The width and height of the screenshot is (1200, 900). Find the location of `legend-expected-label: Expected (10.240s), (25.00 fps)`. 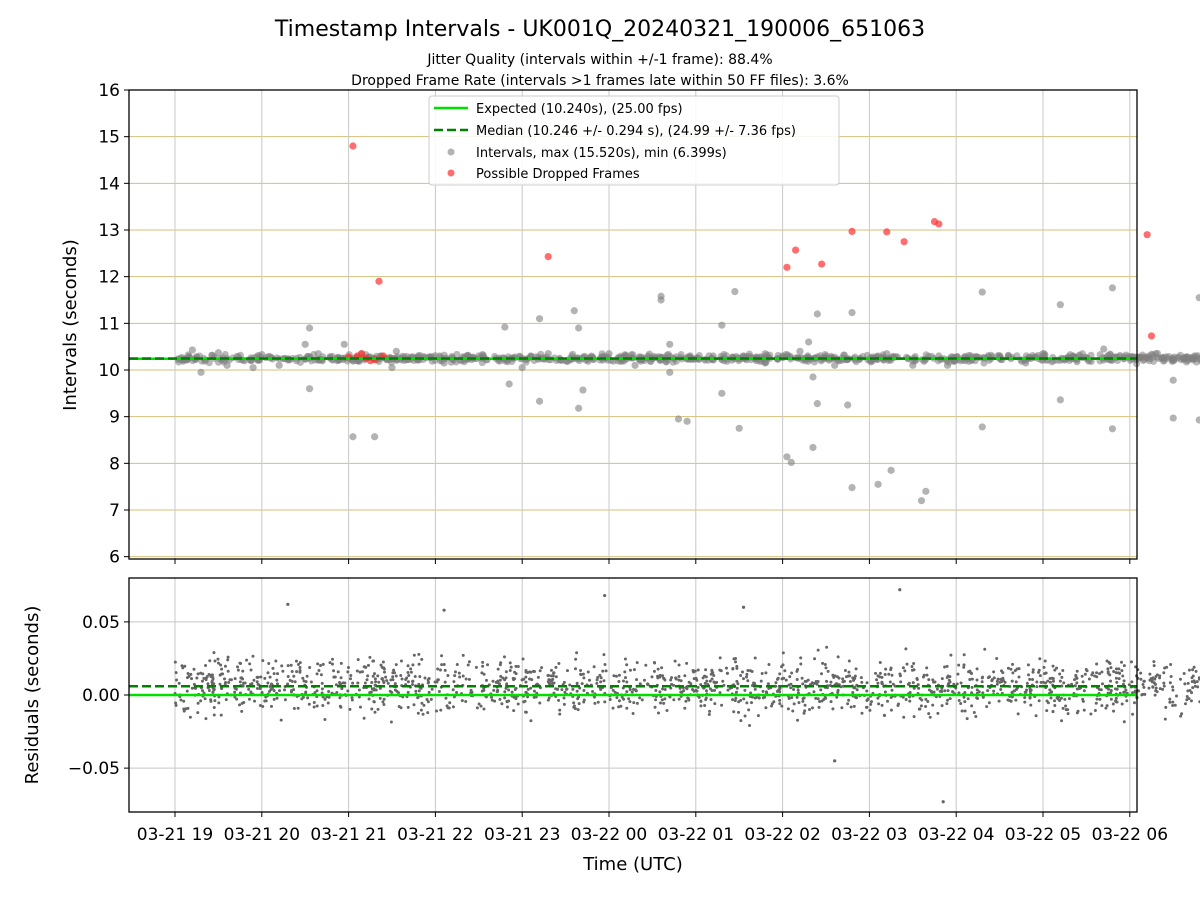

legend-expected-label: Expected (10.240s), (25.00 fps) is located at coordinates (579, 109).